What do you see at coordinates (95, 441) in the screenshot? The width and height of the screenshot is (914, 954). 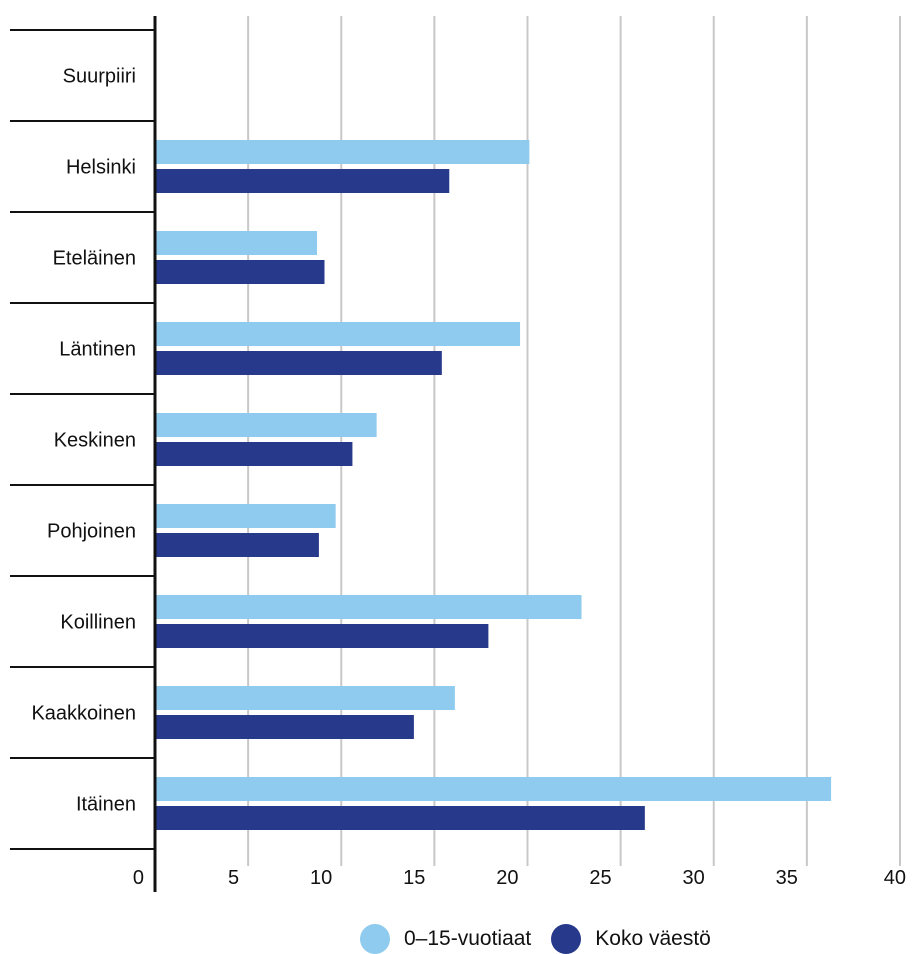 I see `category-label: Keskinen` at bounding box center [95, 441].